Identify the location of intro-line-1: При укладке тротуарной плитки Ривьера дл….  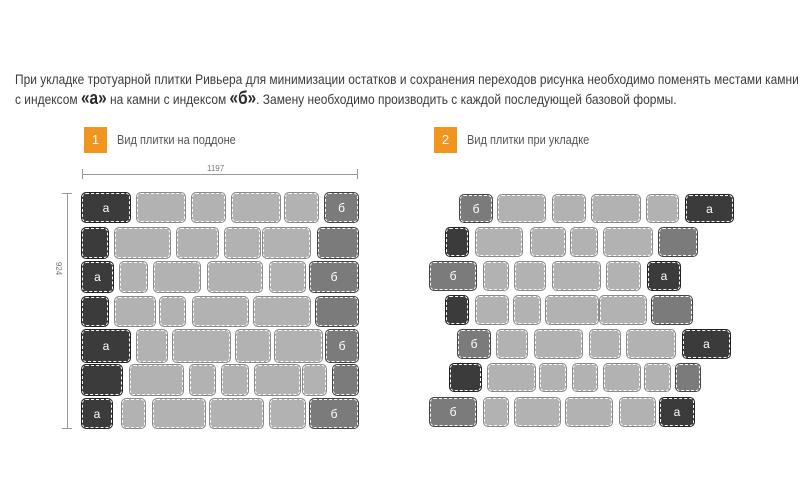
(407, 79).